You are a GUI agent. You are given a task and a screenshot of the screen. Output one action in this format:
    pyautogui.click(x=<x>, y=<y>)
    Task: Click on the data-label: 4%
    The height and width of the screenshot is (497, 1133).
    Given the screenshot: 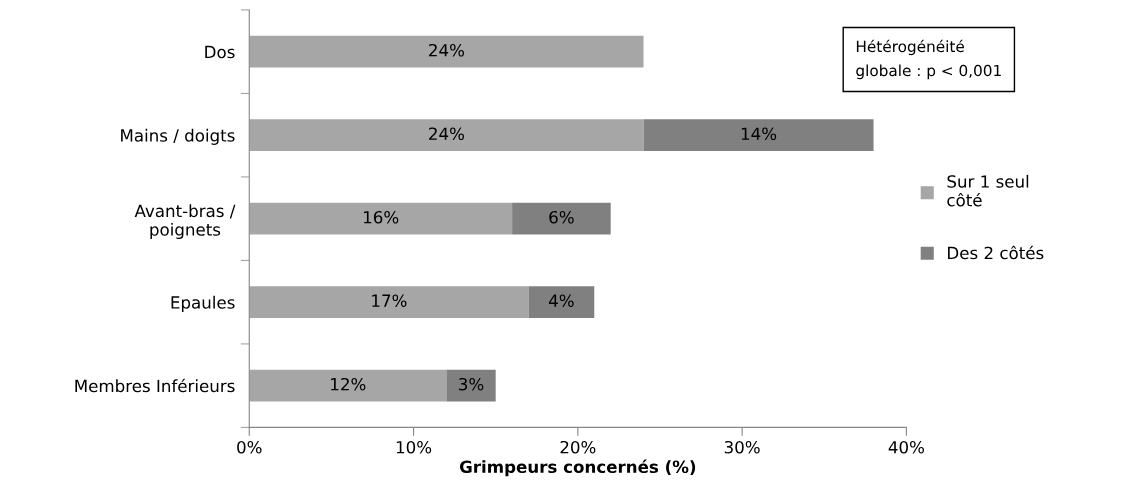 What is the action you would take?
    pyautogui.click(x=561, y=301)
    